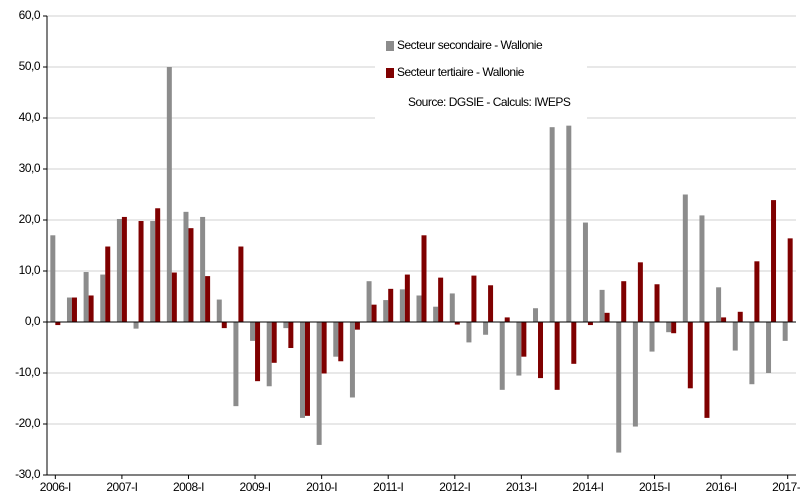 The width and height of the screenshot is (800, 497). What do you see at coordinates (30, 117) in the screenshot?
I see `y-tick-label: 40,0` at bounding box center [30, 117].